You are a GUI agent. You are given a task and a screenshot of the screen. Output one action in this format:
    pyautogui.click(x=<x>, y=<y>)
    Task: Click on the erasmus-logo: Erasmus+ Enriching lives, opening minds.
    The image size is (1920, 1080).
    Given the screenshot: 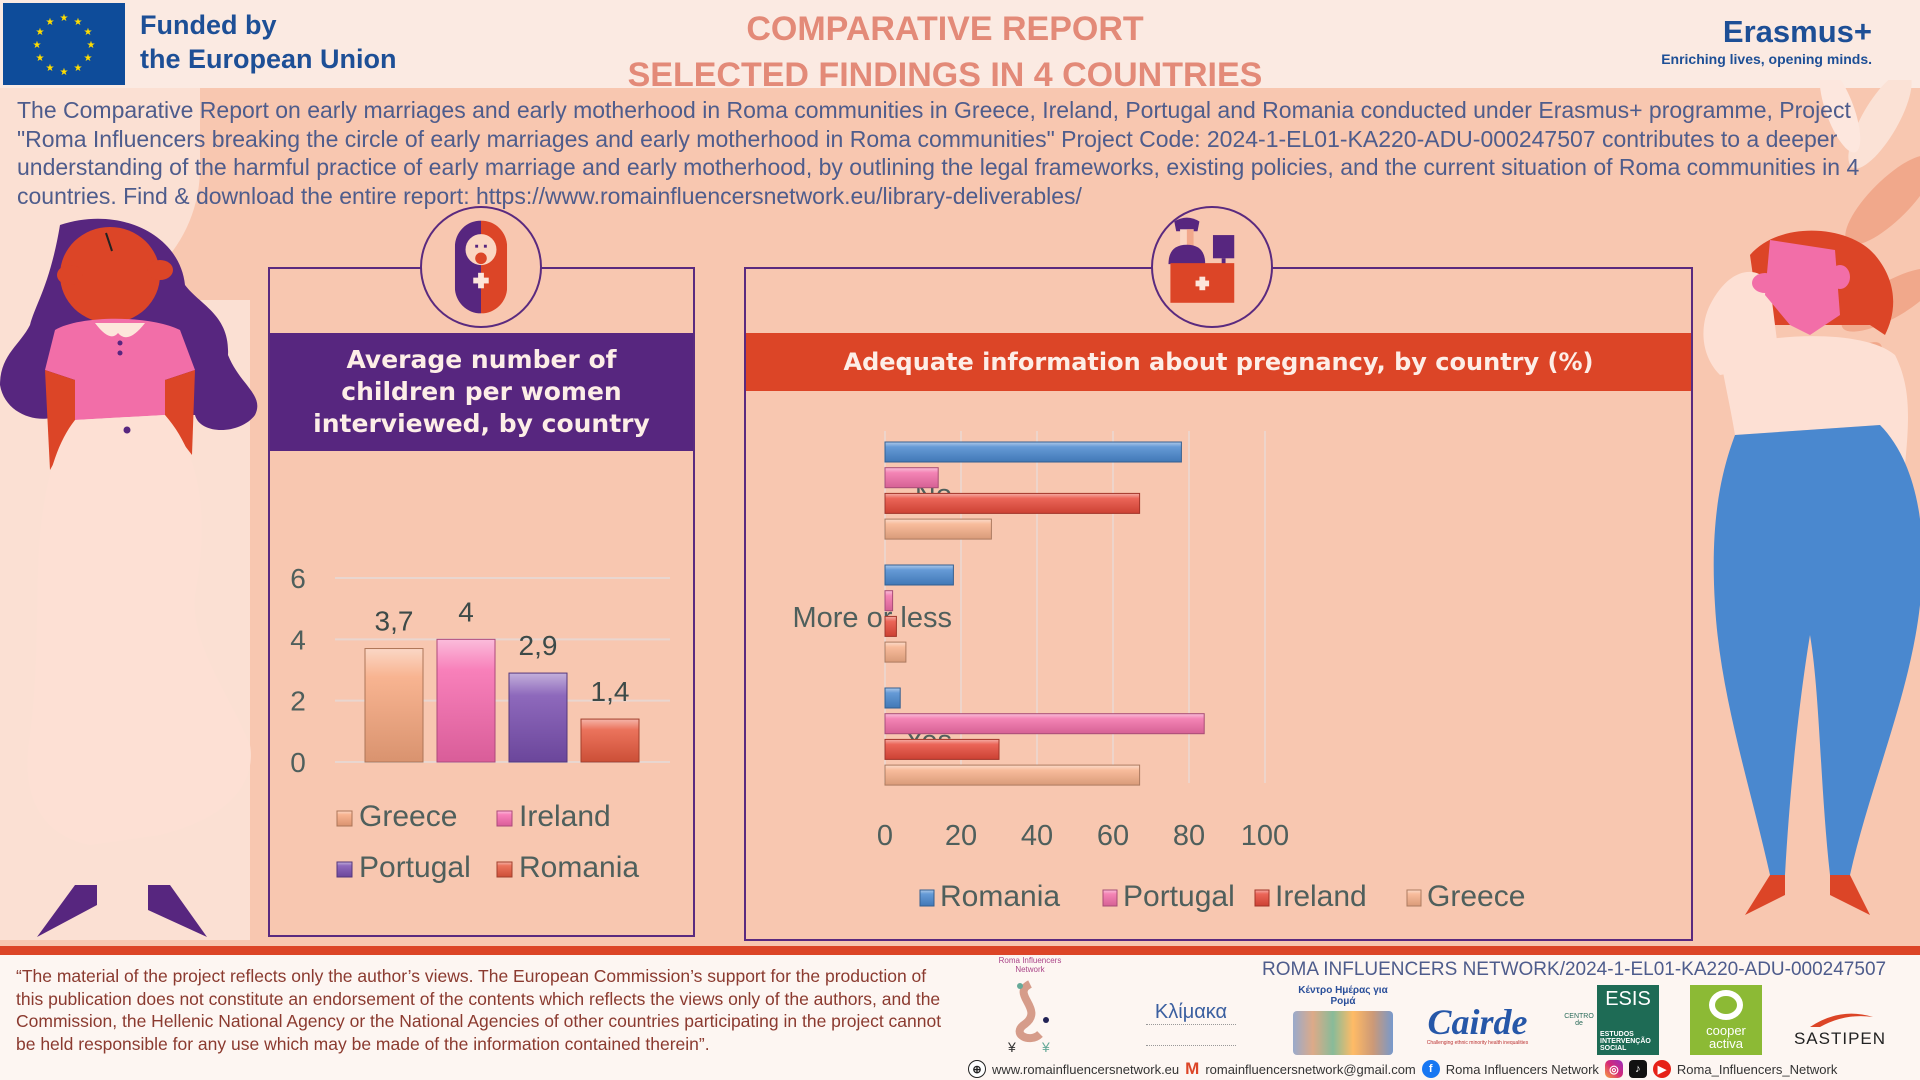 What is the action you would take?
    pyautogui.click(x=1766, y=41)
    